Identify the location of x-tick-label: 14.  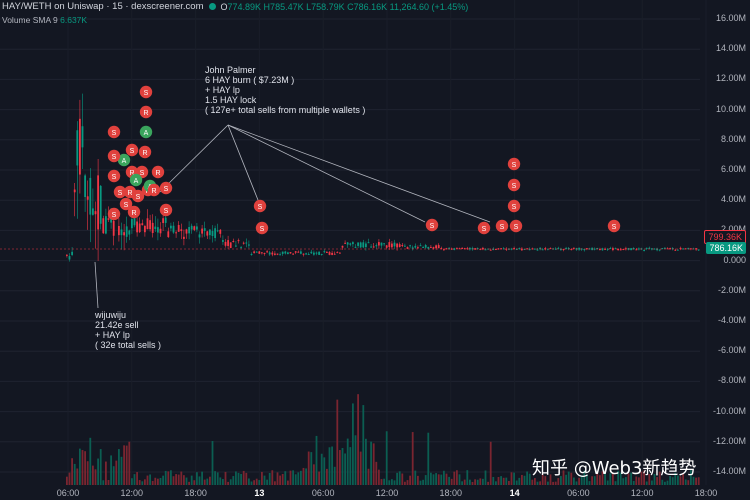
(514, 493).